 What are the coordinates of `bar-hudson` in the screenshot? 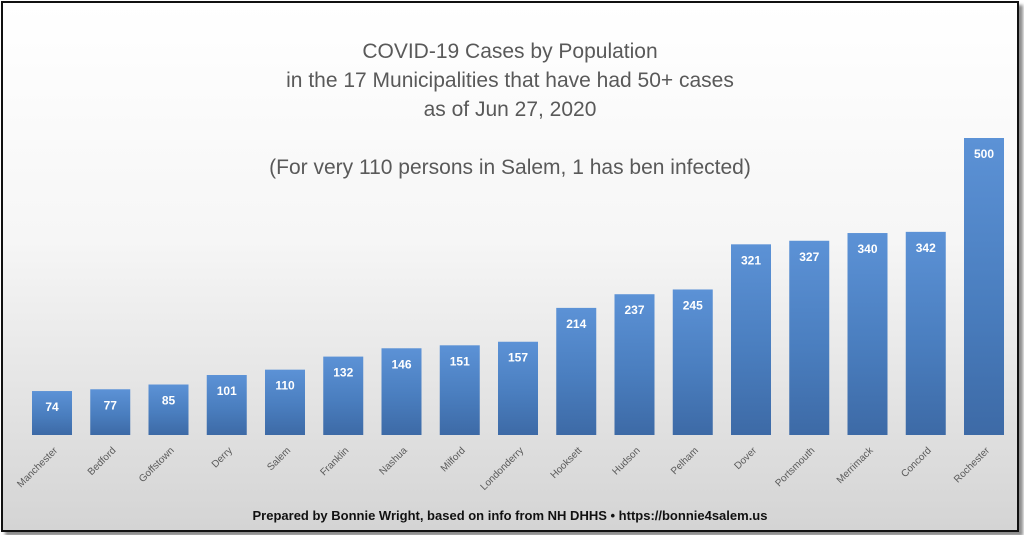 It's located at (634, 364).